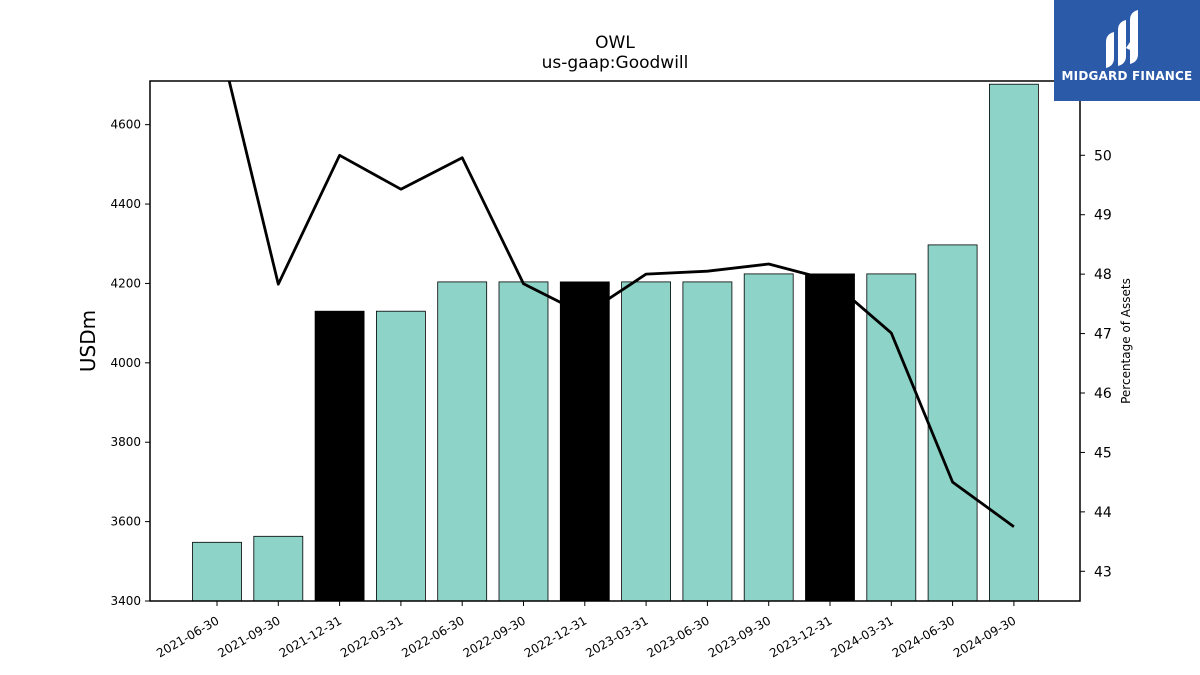  Describe the element at coordinates (1103, 513) in the screenshot. I see `y-right-tick-label: 44` at that location.